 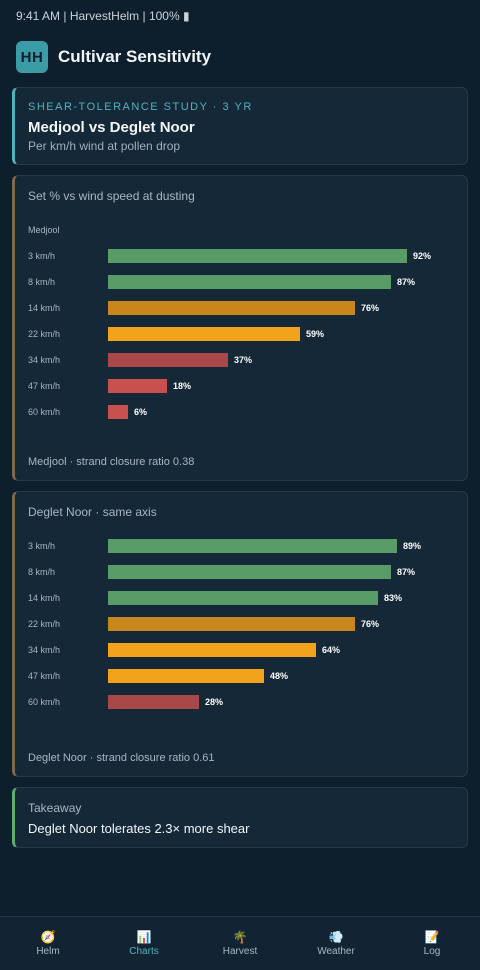 I want to click on app-header: HH Cultivar Sensitivity, so click(x=113, y=57).